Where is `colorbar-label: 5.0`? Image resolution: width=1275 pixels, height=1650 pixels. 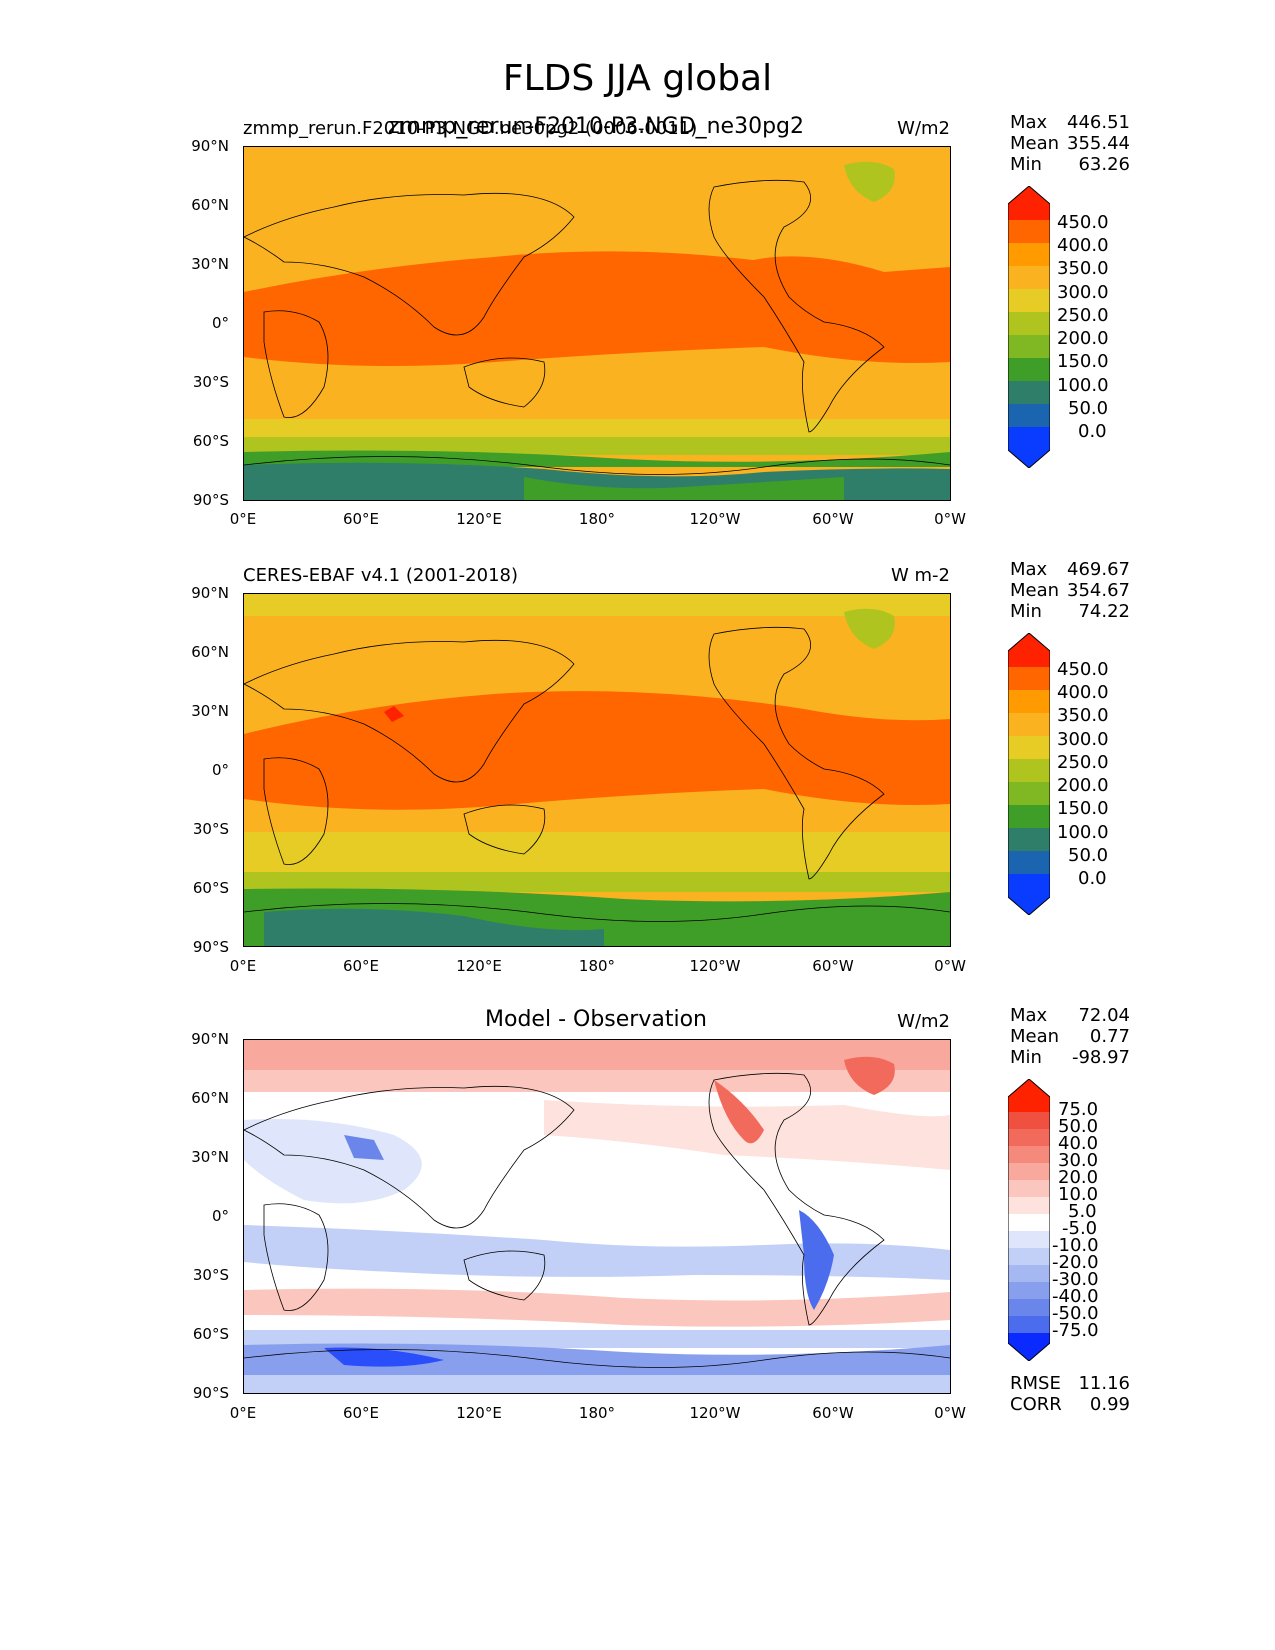 colorbar-label: 5.0 is located at coordinates (1082, 1211).